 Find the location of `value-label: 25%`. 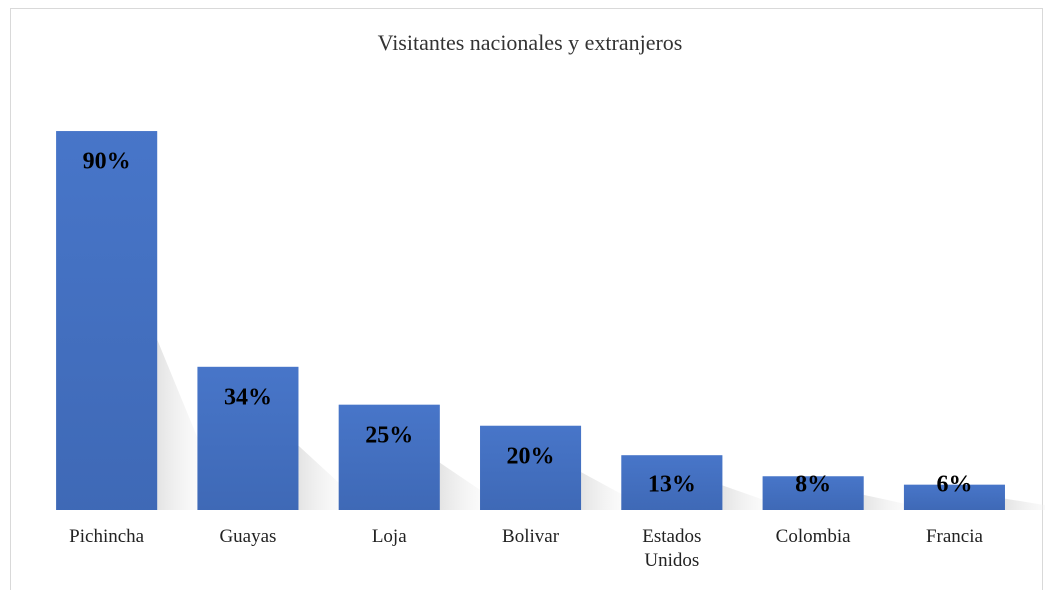

value-label: 25% is located at coordinates (389, 435).